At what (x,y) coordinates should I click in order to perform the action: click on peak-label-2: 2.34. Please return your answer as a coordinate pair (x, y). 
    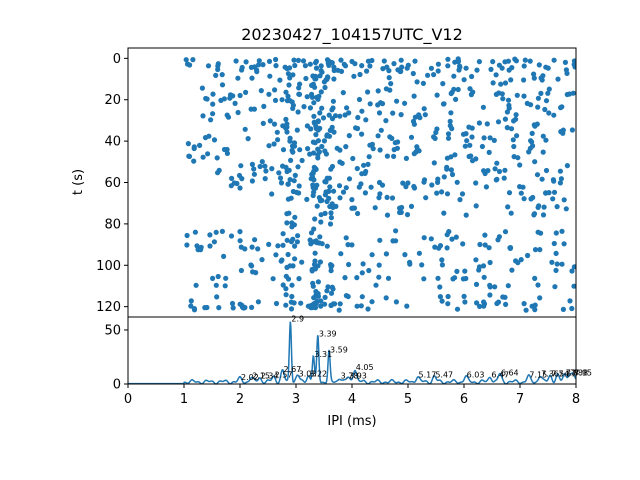
    Looking at the image, I should click on (270, 376).